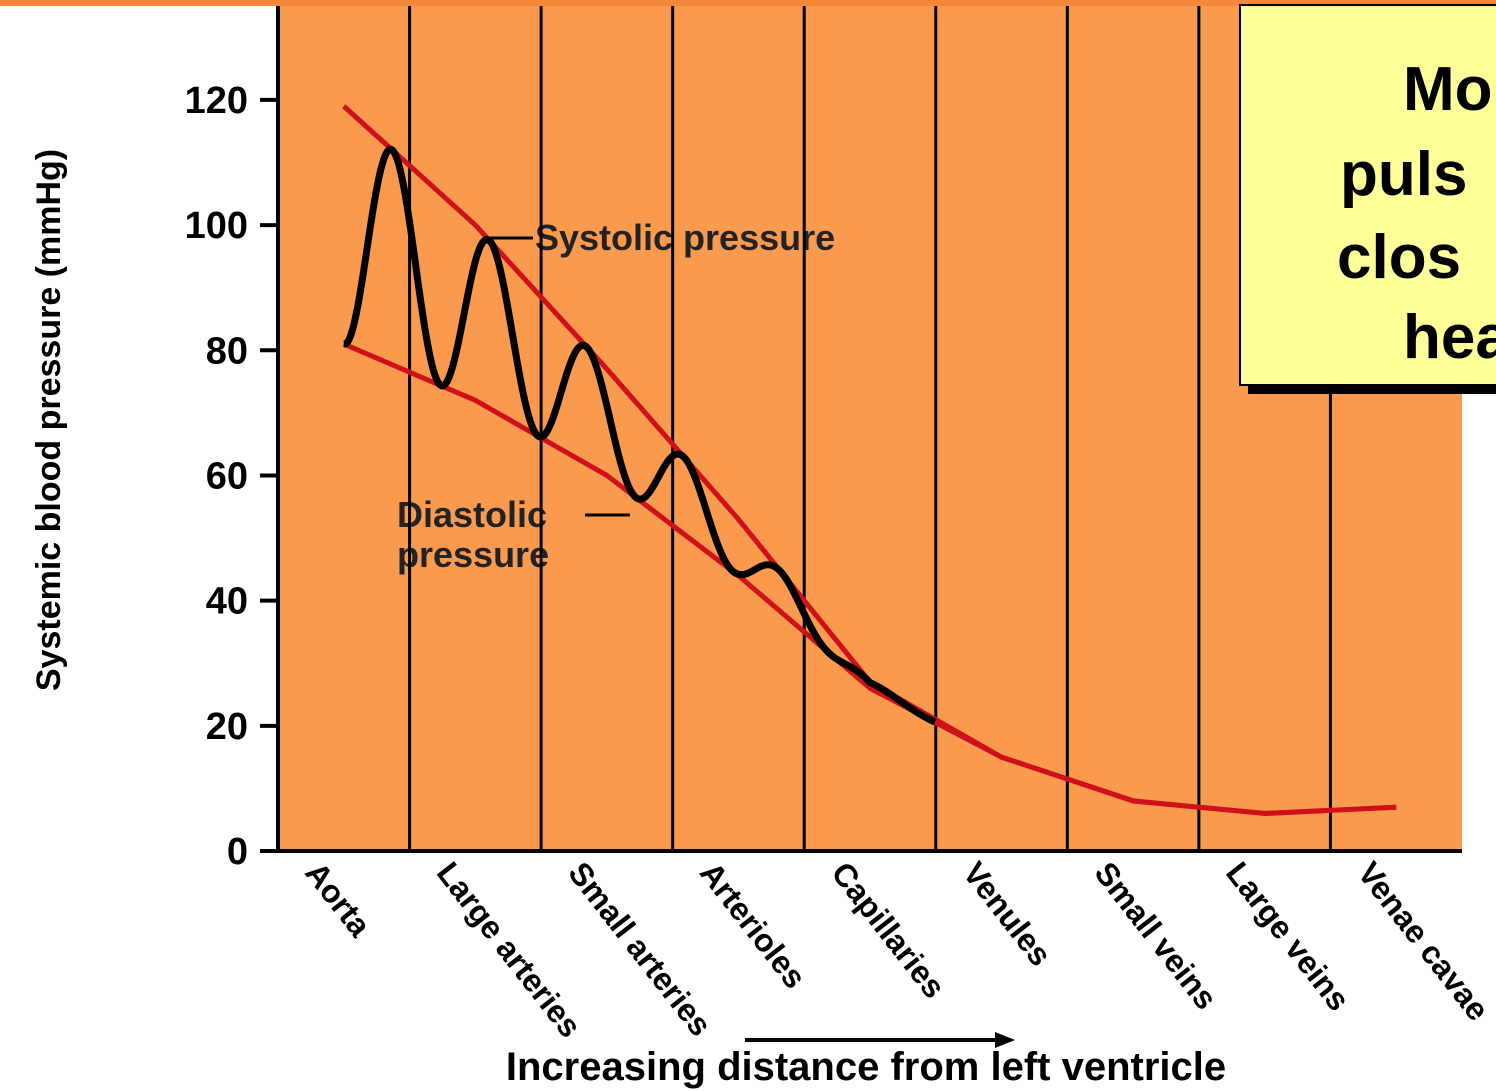  I want to click on annotation: Diastolic, so click(472, 514).